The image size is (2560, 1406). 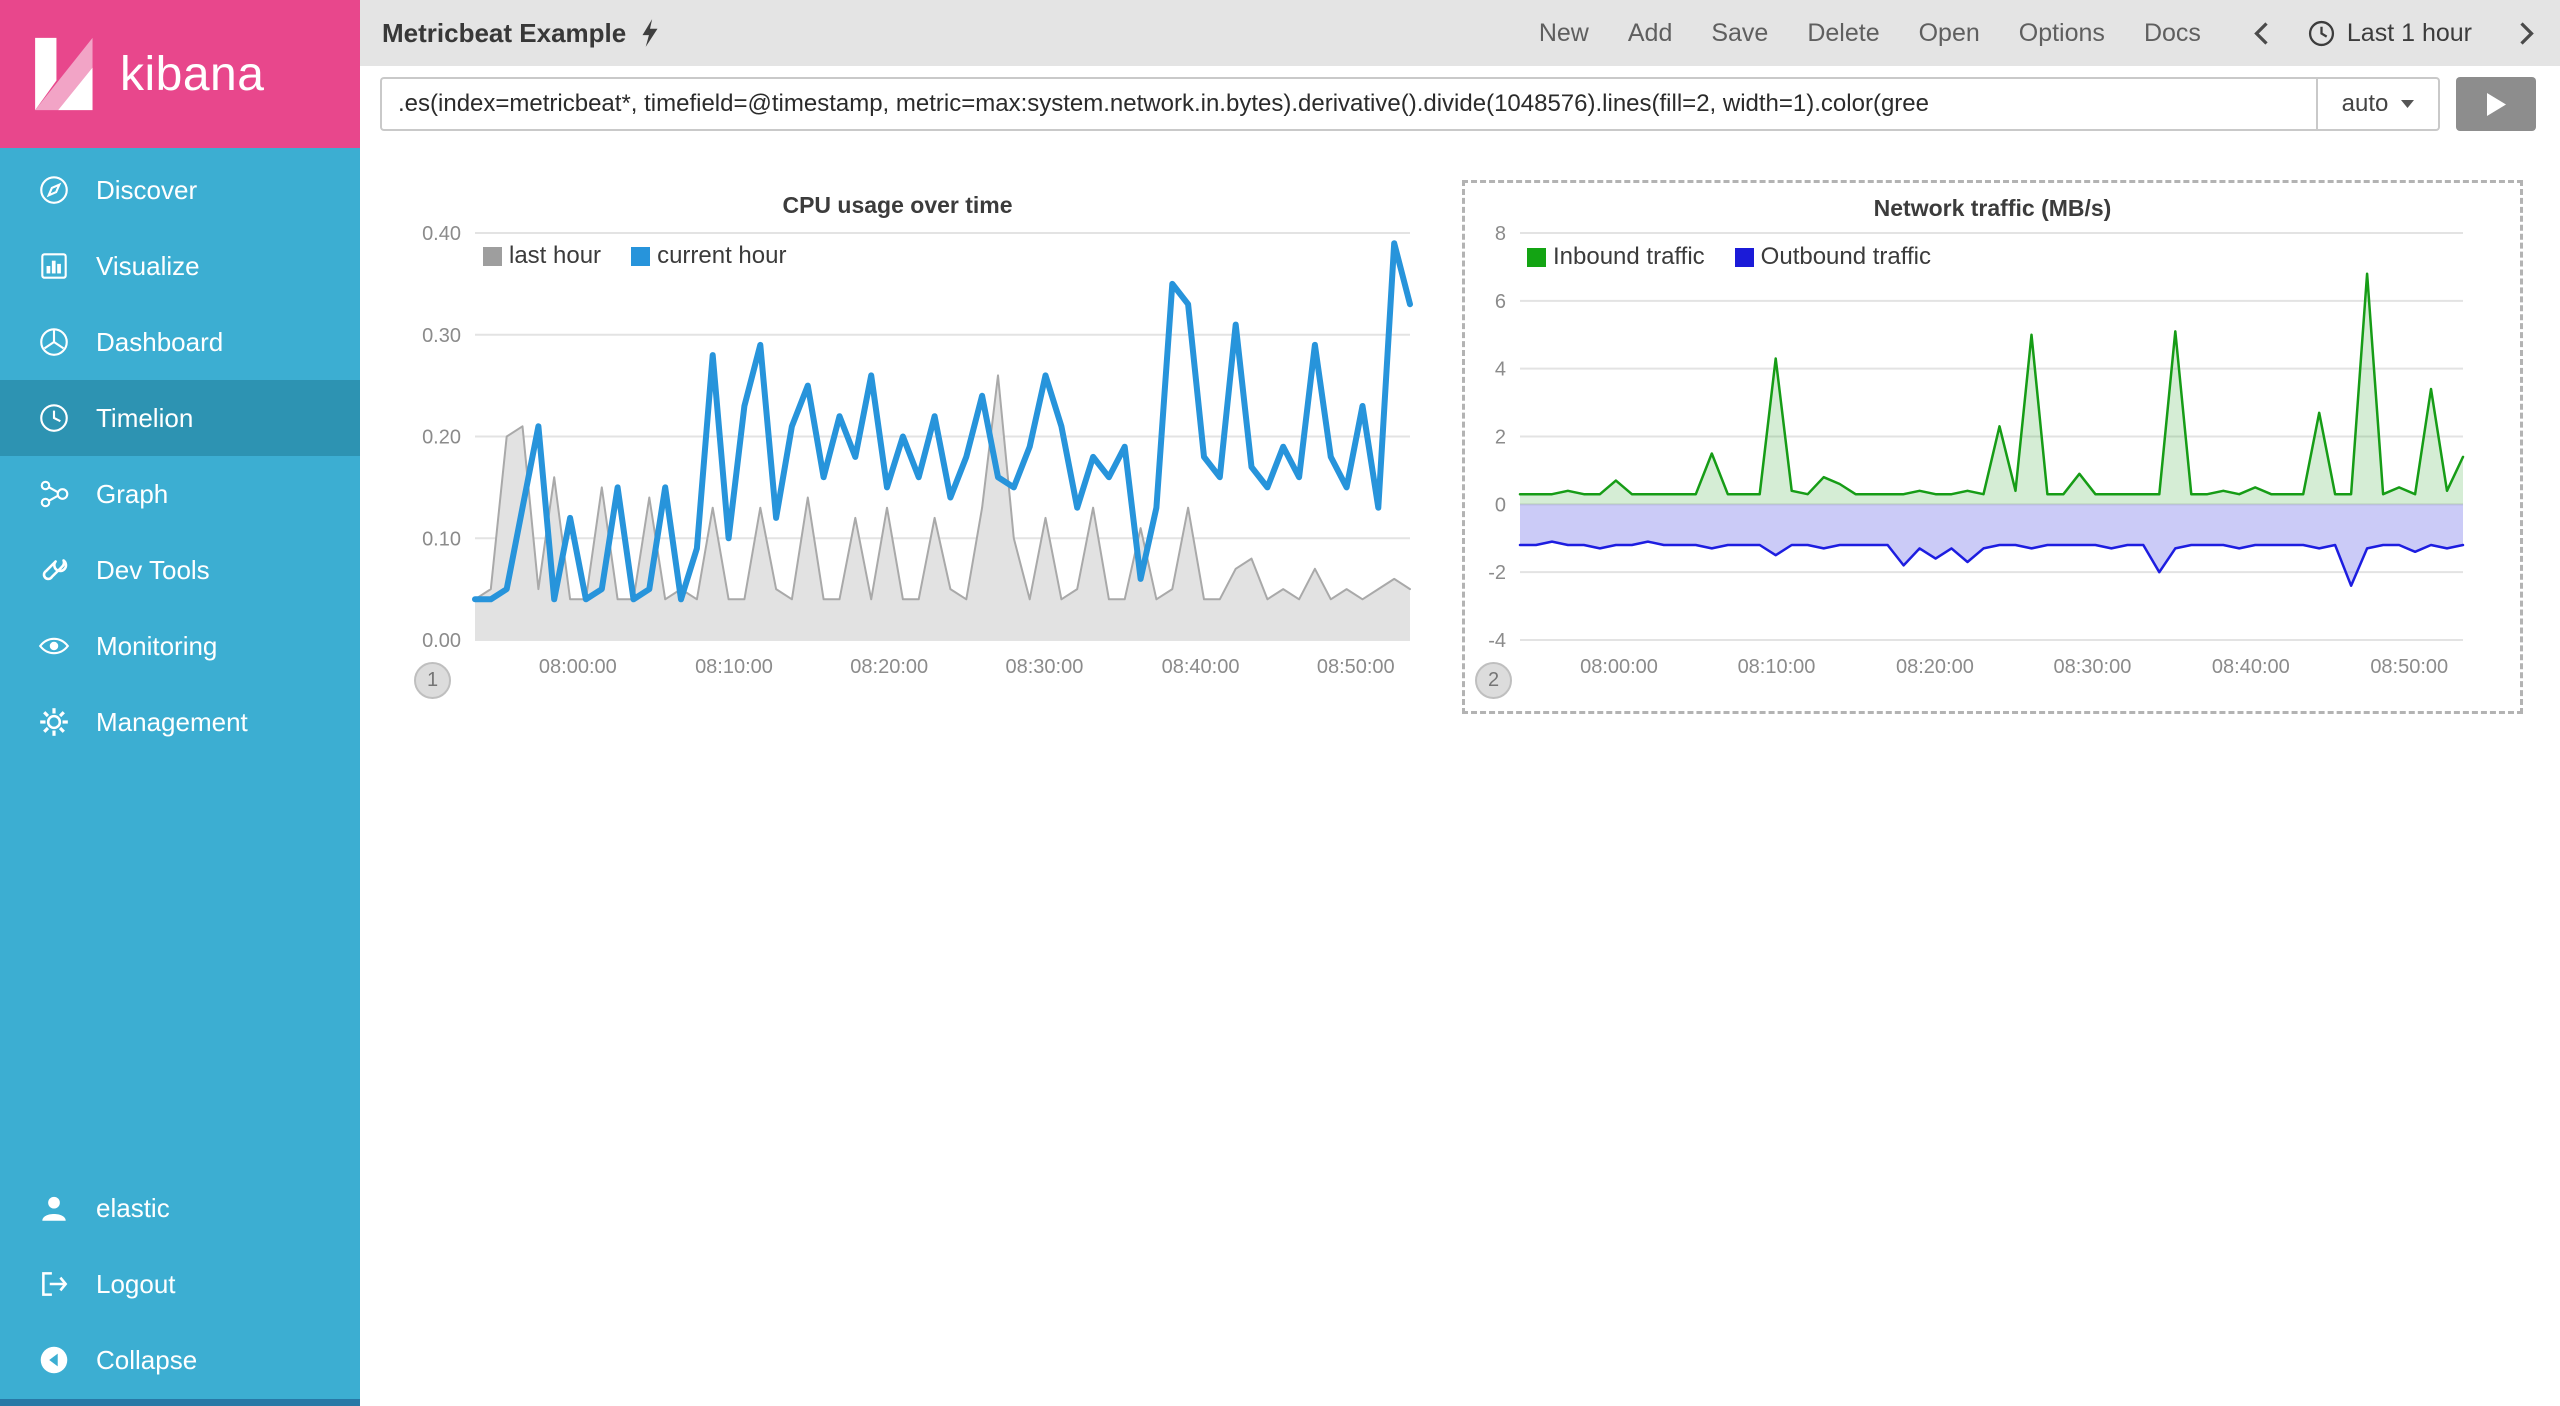 I want to click on sidebar-item-graph: Graph, so click(x=180, y=494).